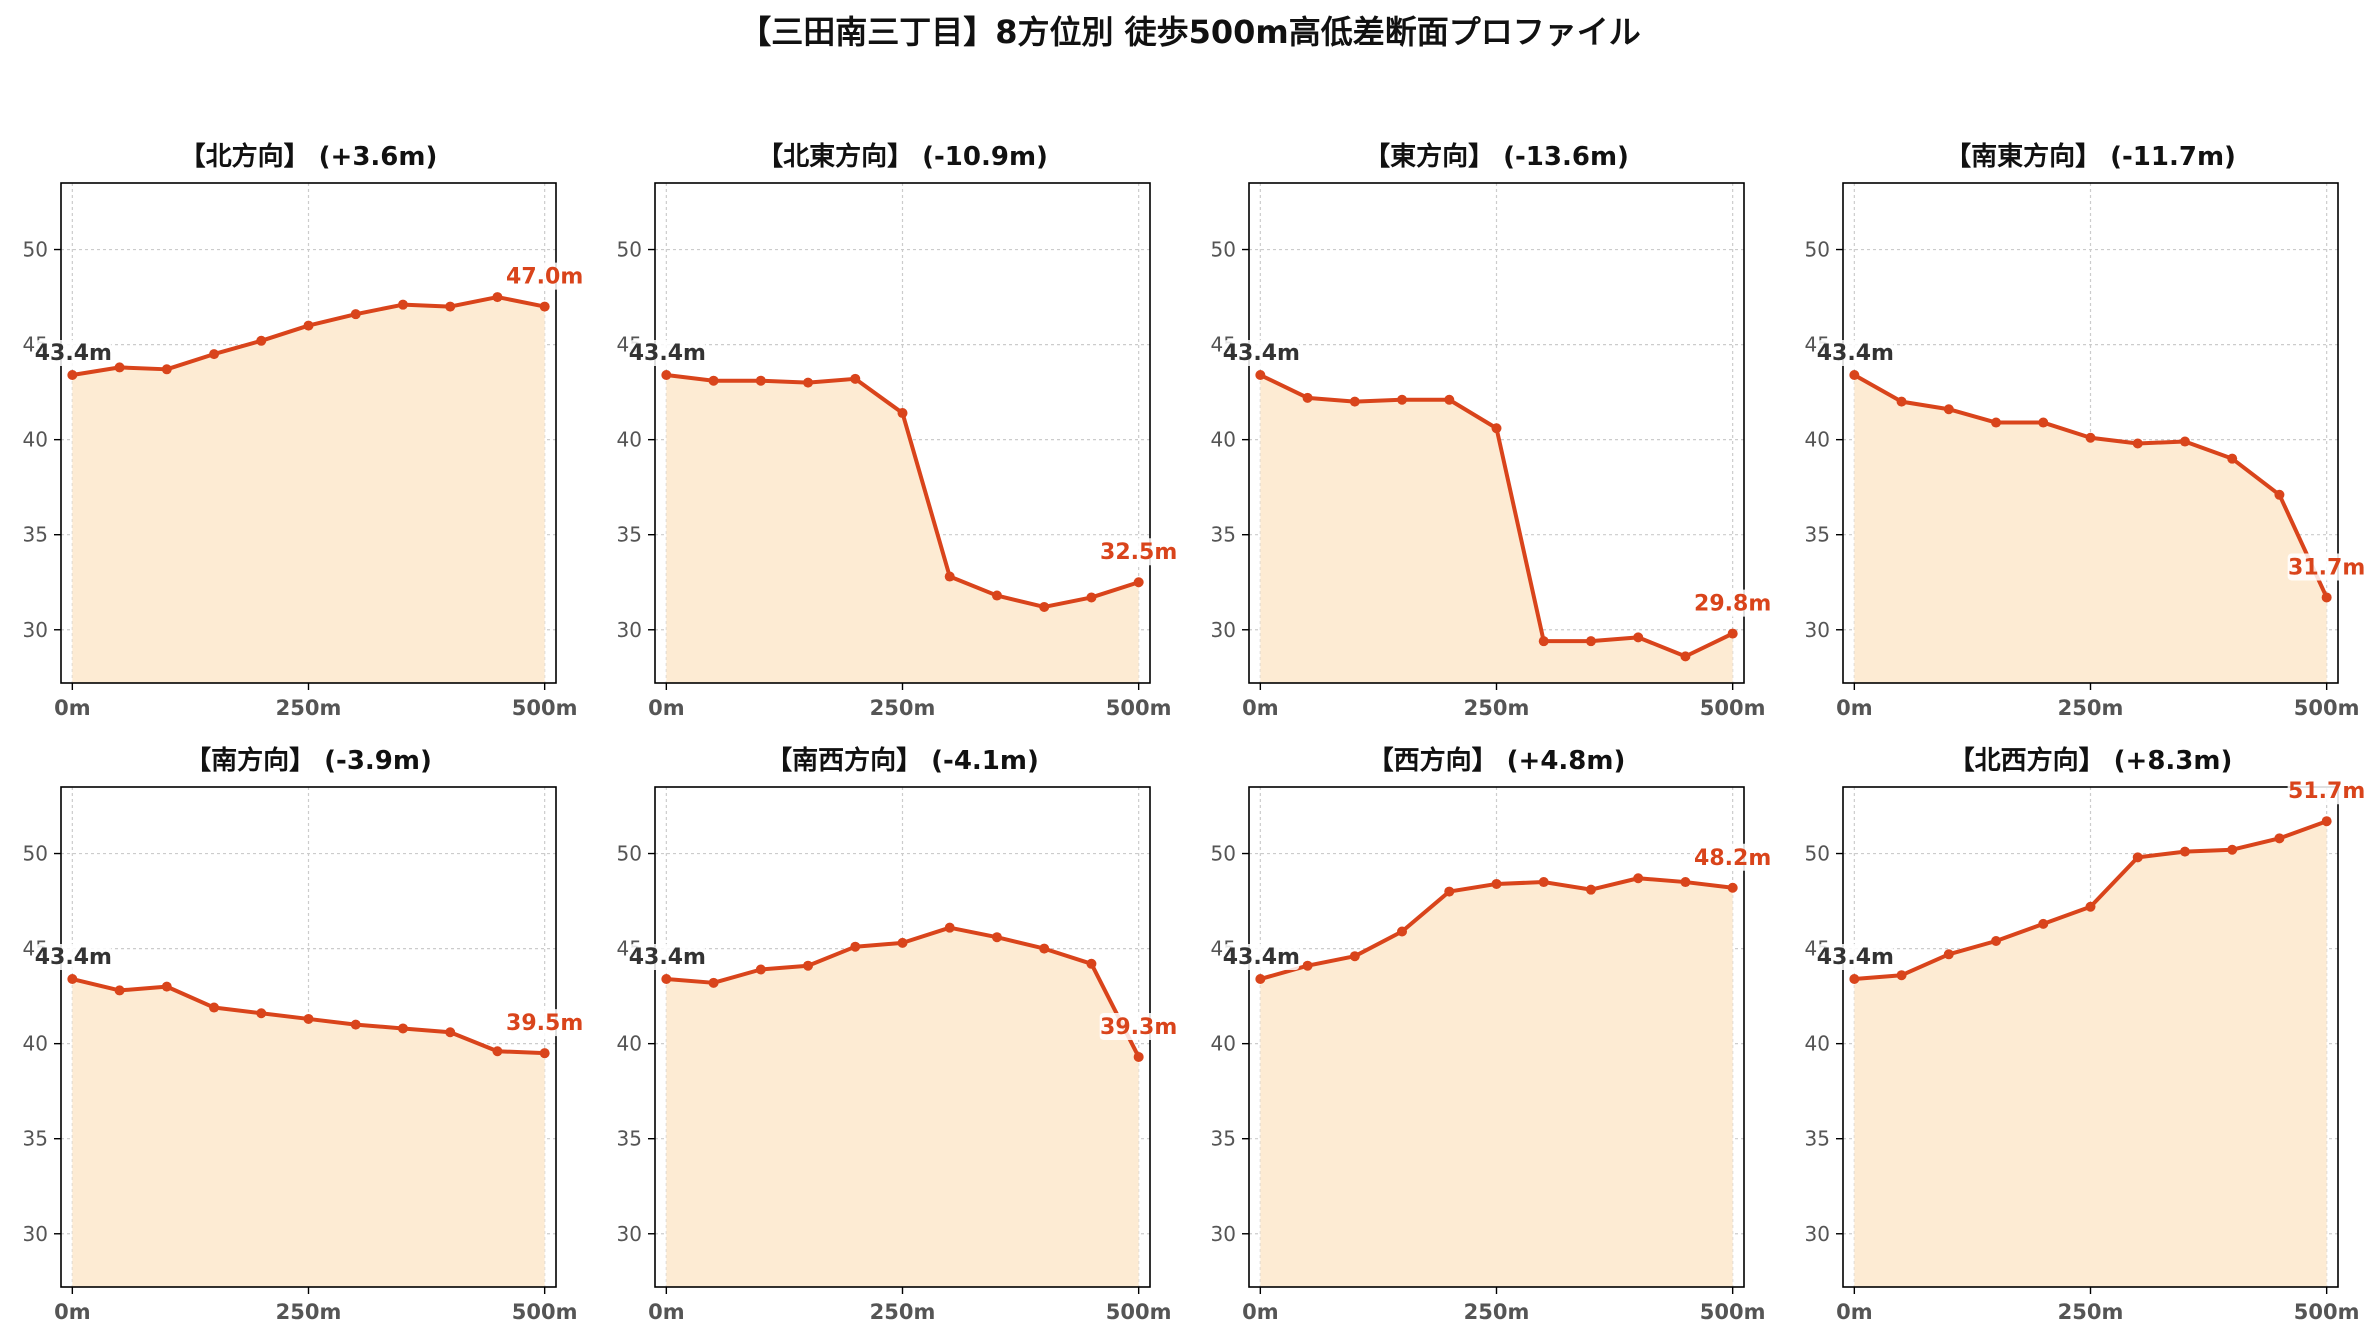  I want to click on end-label: 29.8m, so click(1732, 604).